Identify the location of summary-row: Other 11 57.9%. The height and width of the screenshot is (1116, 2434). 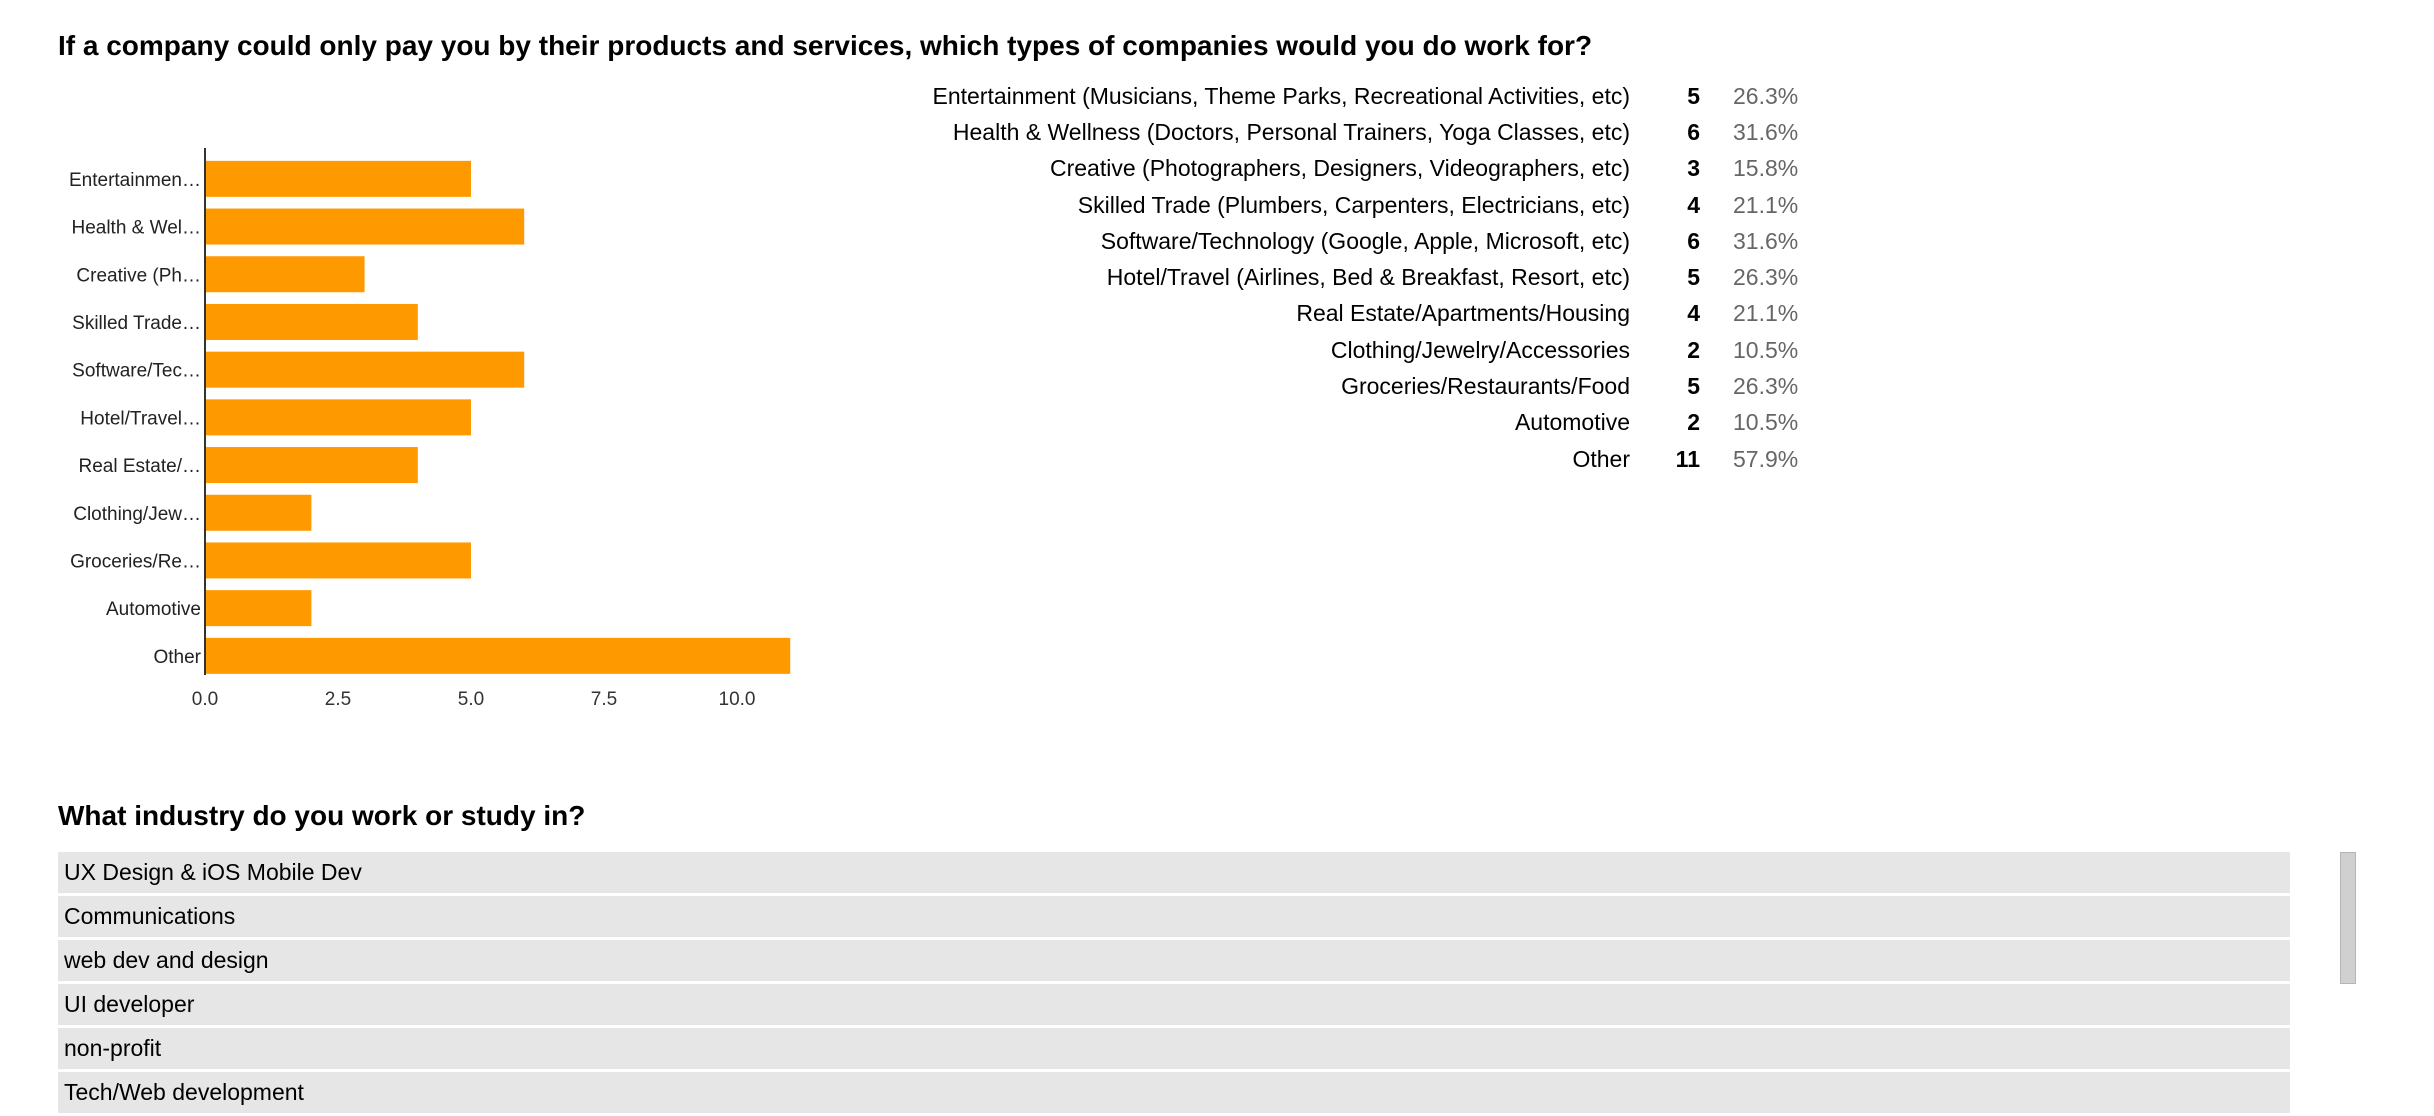
(1299, 459).